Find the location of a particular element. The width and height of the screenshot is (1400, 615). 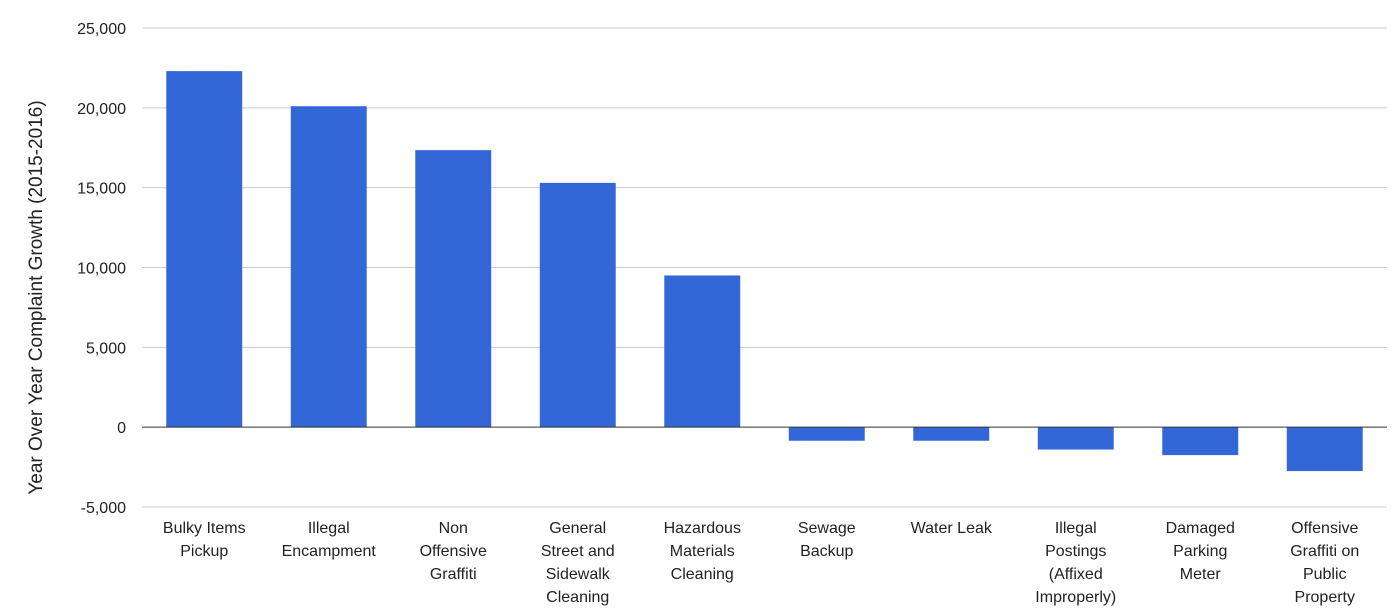

category-label: Bulky Items Pickup is located at coordinates (204, 540).